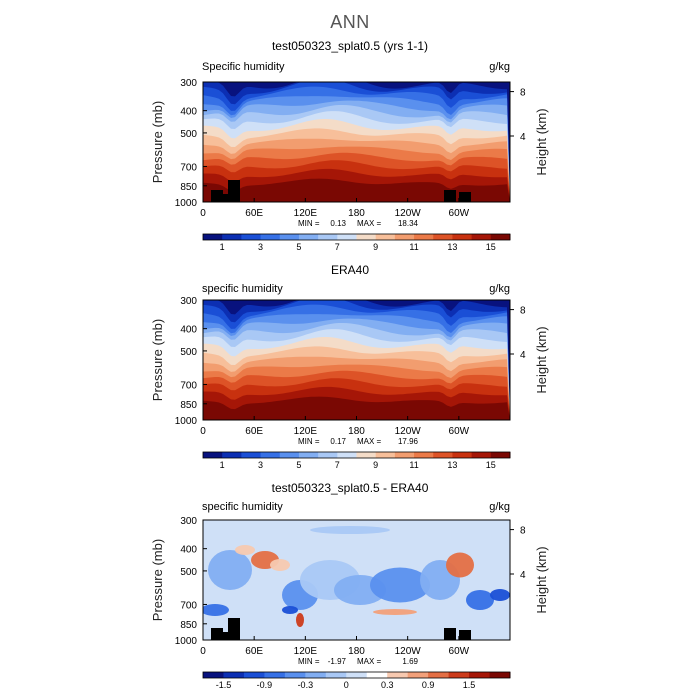 The width and height of the screenshot is (700, 700). Describe the element at coordinates (306, 685) in the screenshot. I see `colorbar-label: -0.3` at that location.